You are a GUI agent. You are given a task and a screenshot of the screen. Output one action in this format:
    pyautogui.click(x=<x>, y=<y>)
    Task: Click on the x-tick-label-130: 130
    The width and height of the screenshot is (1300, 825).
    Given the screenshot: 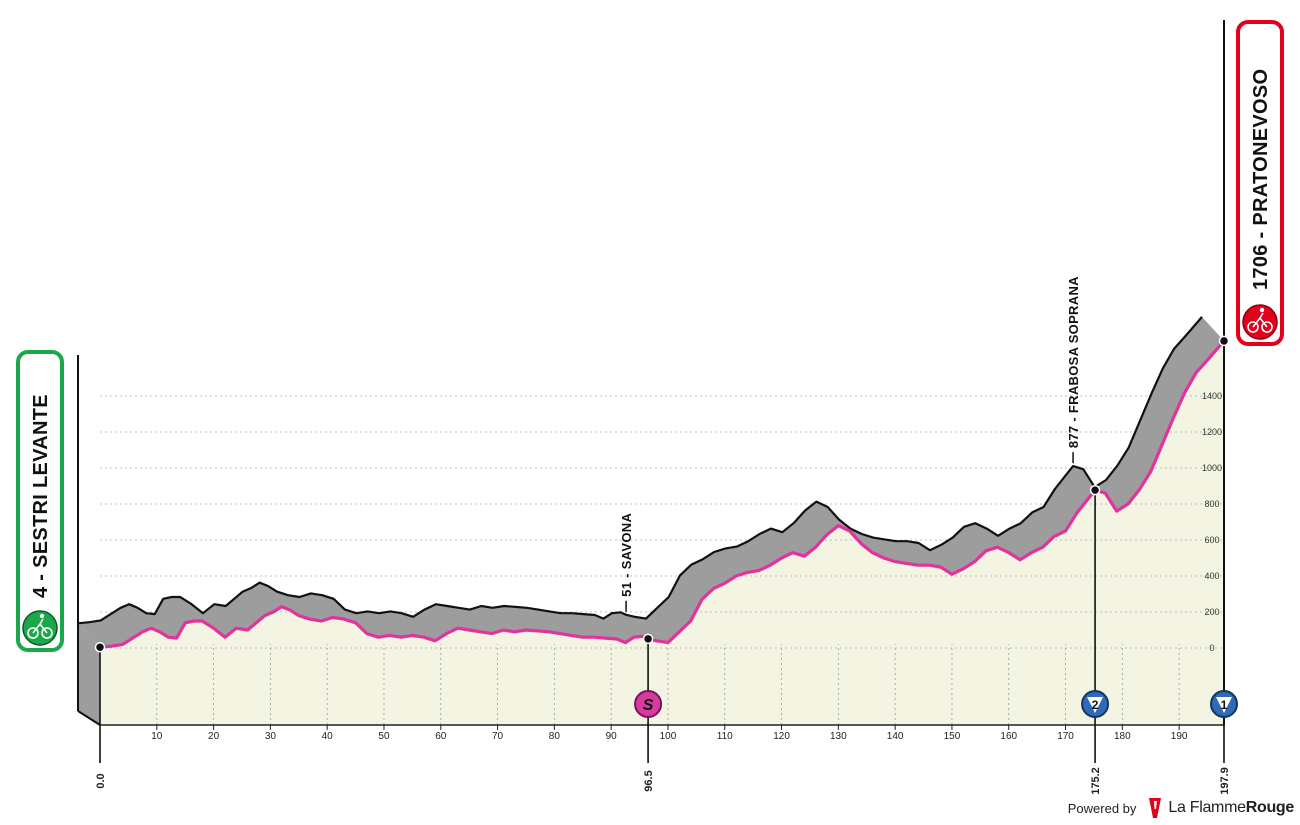 What is the action you would take?
    pyautogui.click(x=838, y=736)
    